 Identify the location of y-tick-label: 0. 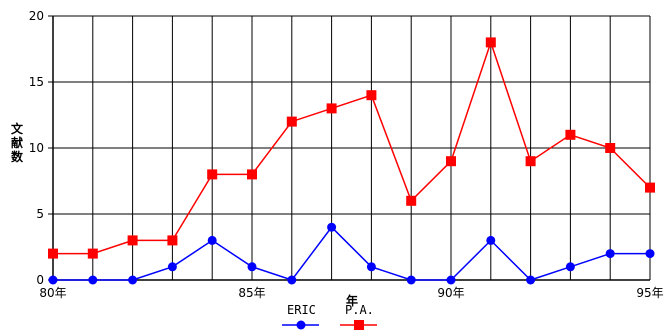
(40, 280).